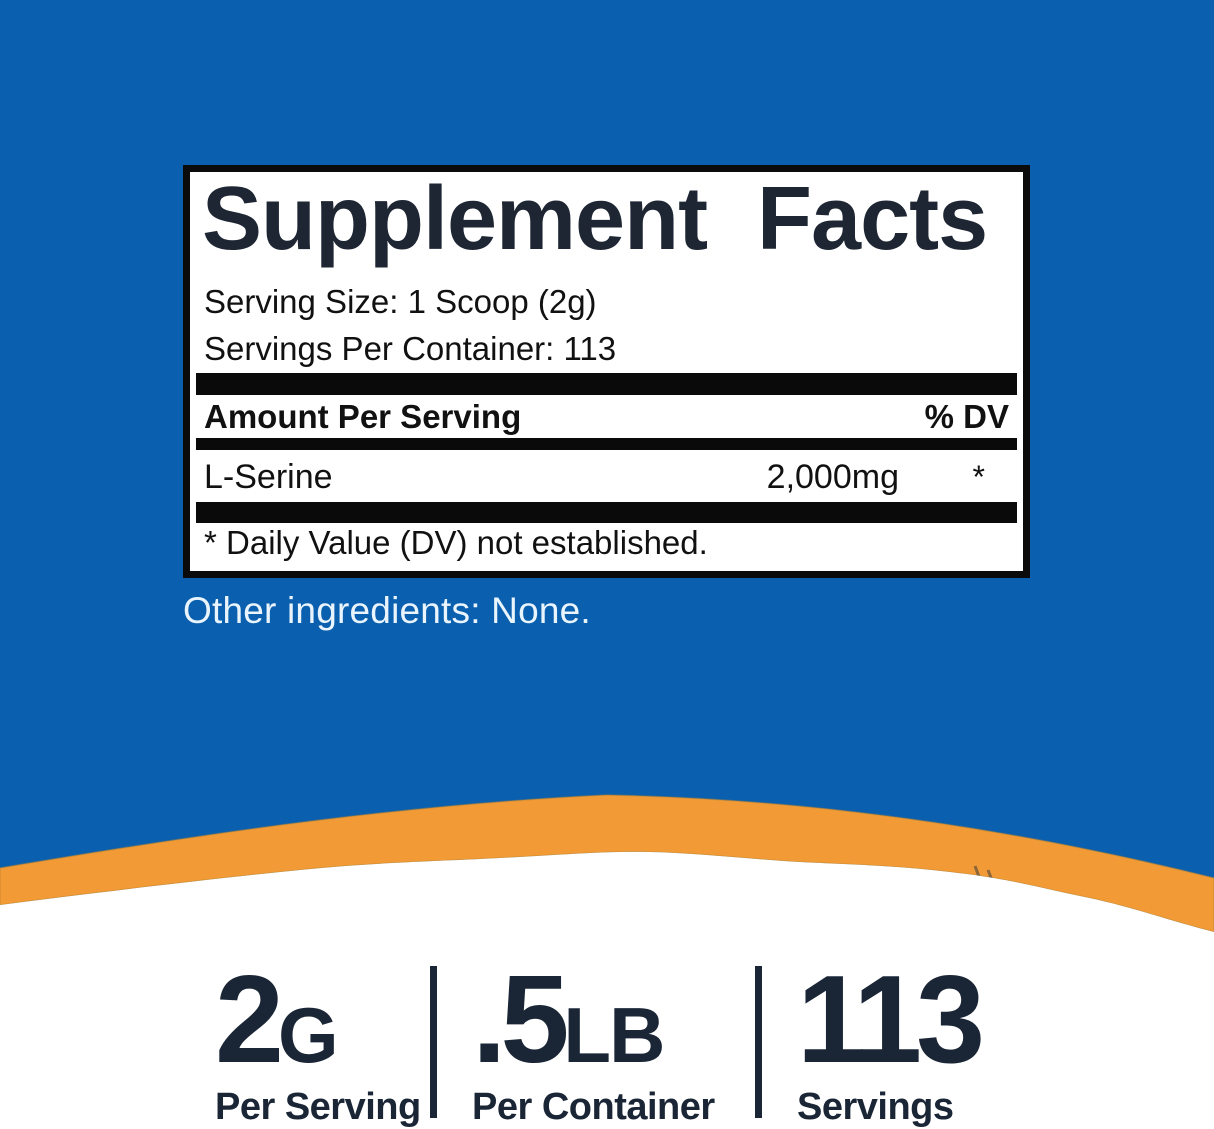 The width and height of the screenshot is (1214, 1129). I want to click on serving-size-line: Serving Size: 1 Scoop (2g), so click(400, 301).